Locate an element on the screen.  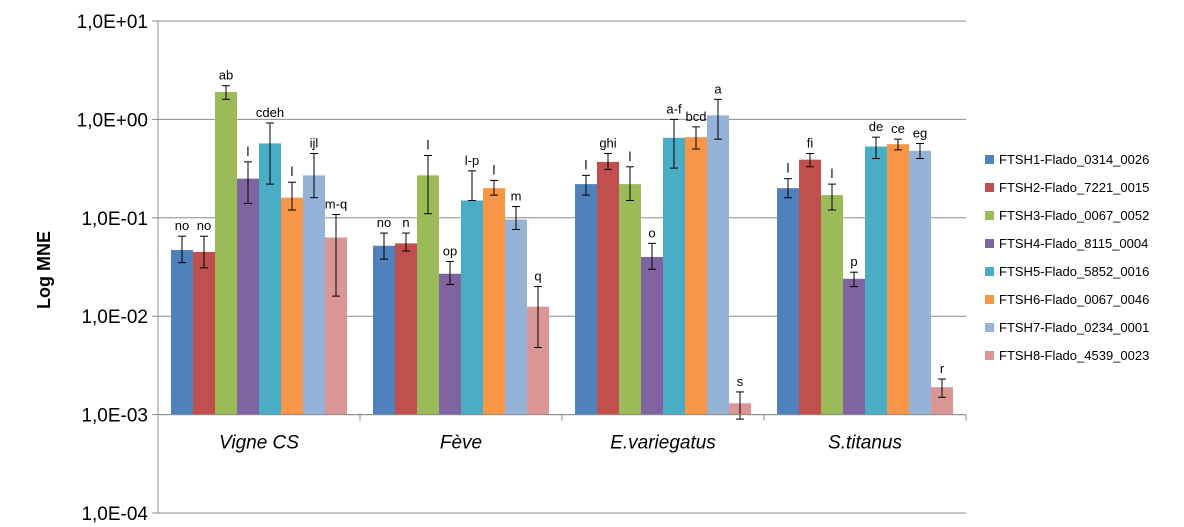
significance-label: eg is located at coordinates (920, 132).